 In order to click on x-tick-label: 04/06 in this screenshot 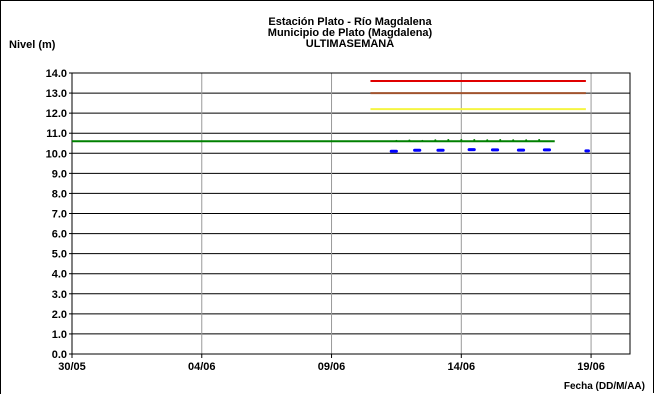, I will do `click(202, 367)`.